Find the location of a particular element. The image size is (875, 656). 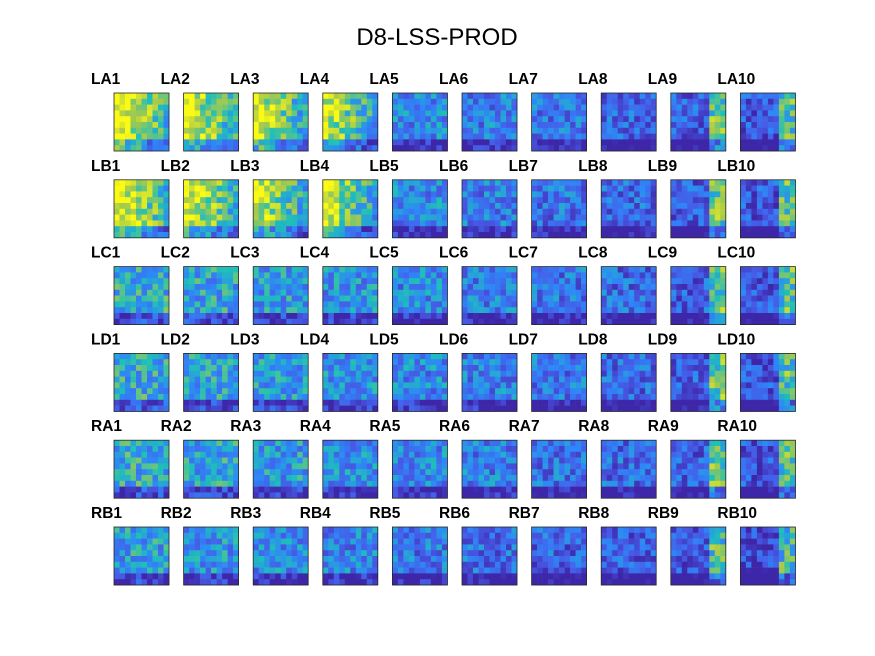

heatmap-panel-ld4 is located at coordinates (350, 382).